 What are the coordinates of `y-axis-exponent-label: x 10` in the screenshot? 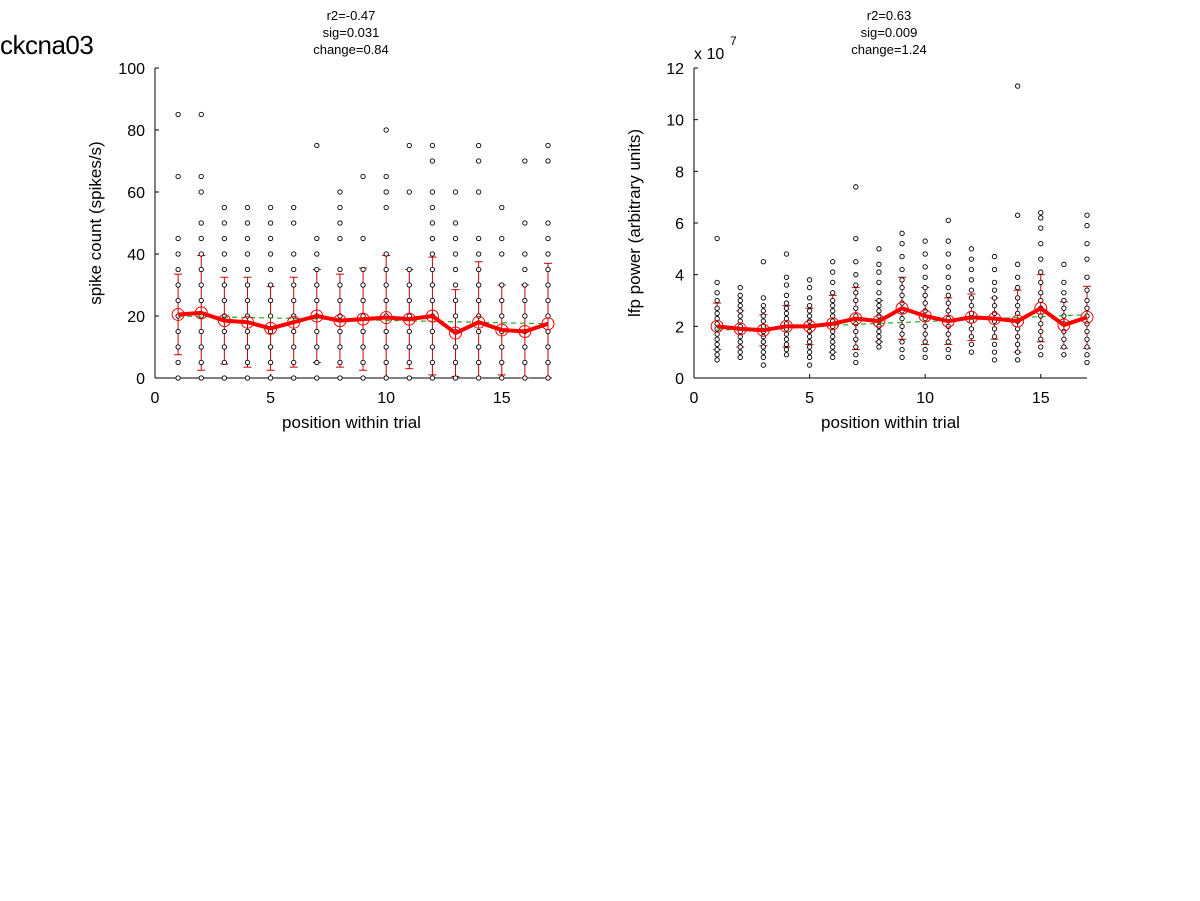 It's located at (709, 54).